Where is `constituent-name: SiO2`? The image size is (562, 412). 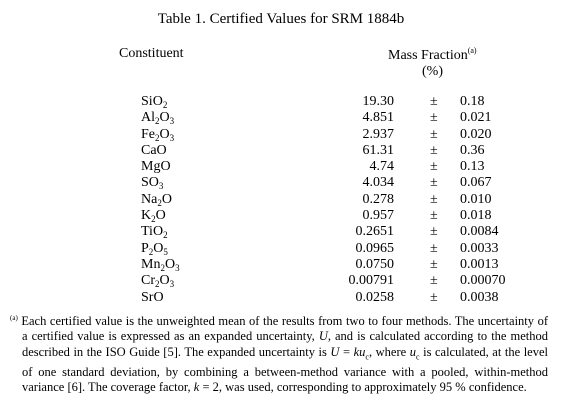
constituent-name: SiO2 is located at coordinates (154, 102).